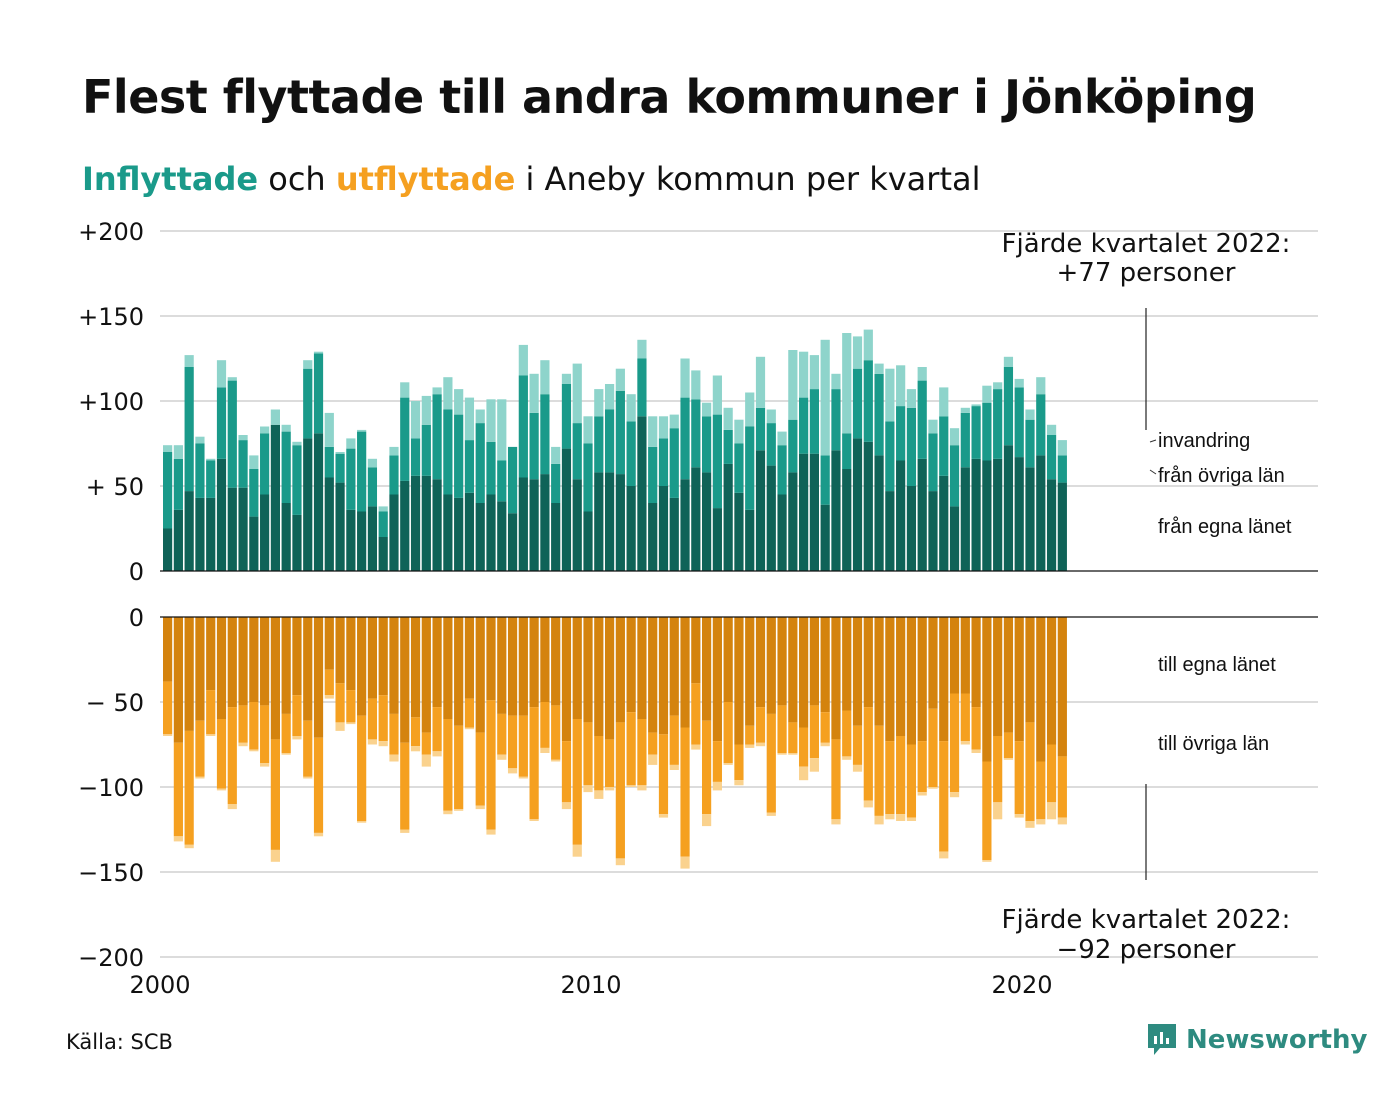  What do you see at coordinates (170, 179) in the screenshot?
I see `subtitle-inflyttade: Inflyttade` at bounding box center [170, 179].